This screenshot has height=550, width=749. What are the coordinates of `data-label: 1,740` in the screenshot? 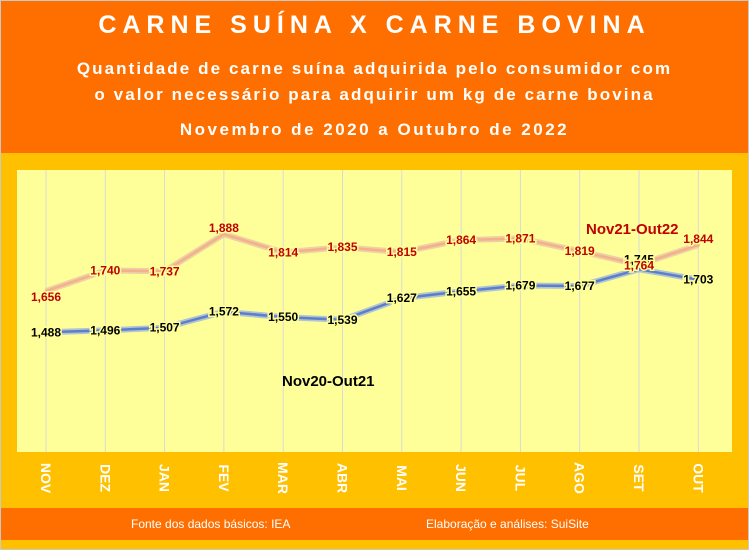 It's located at (105, 271).